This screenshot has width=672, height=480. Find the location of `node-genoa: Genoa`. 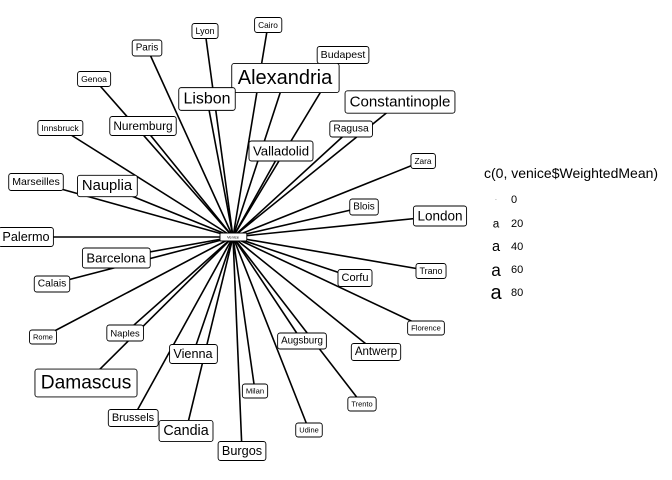

node-genoa: Genoa is located at coordinates (94, 79).